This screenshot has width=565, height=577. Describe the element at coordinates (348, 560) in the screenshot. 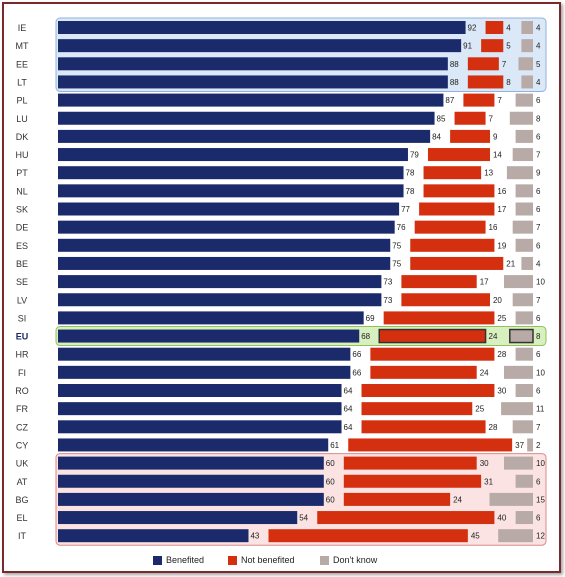

I see `legend-item-dont-know: Don't know` at that location.